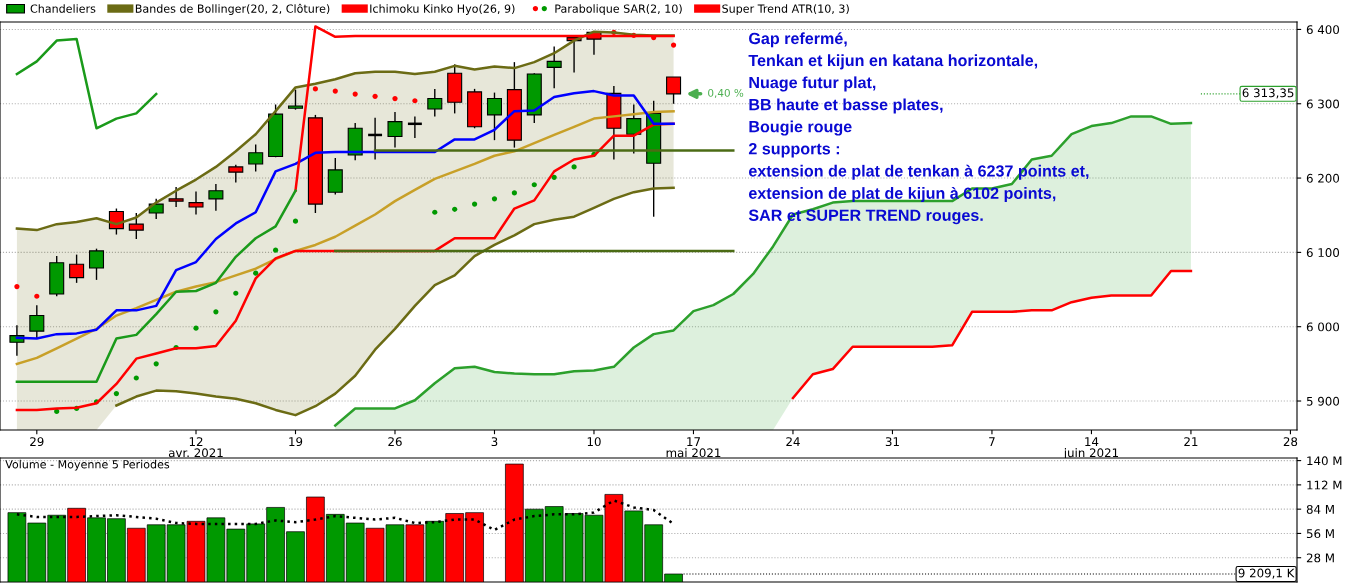 The width and height of the screenshot is (1345, 585). What do you see at coordinates (1323, 30) in the screenshot?
I see `y-tick-label: 6 400` at bounding box center [1323, 30].